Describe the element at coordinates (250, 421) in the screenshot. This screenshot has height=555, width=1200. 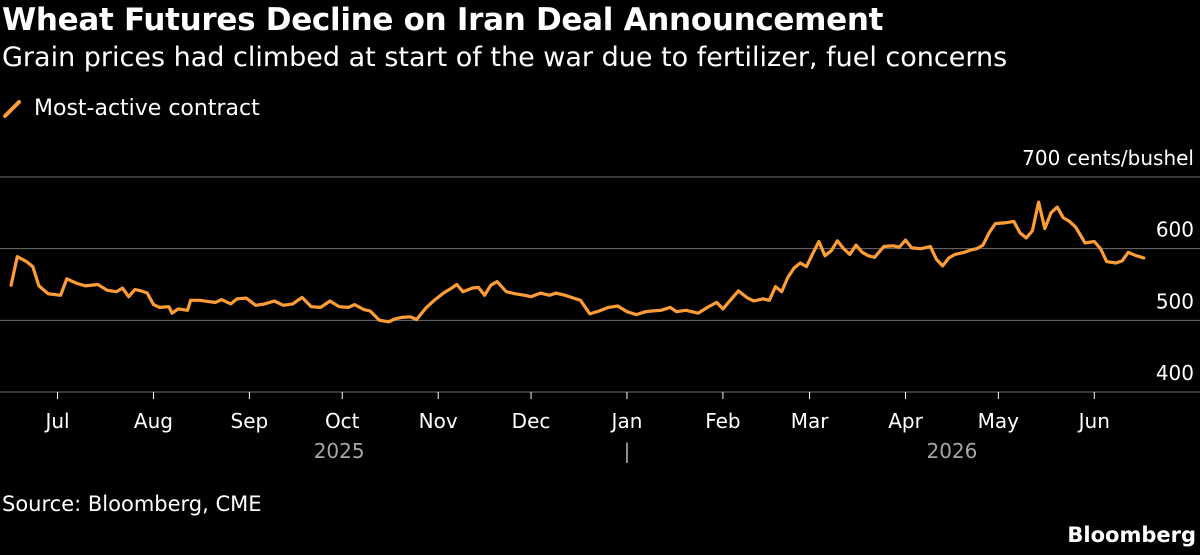
I see `x-tick-label: Sep` at that location.